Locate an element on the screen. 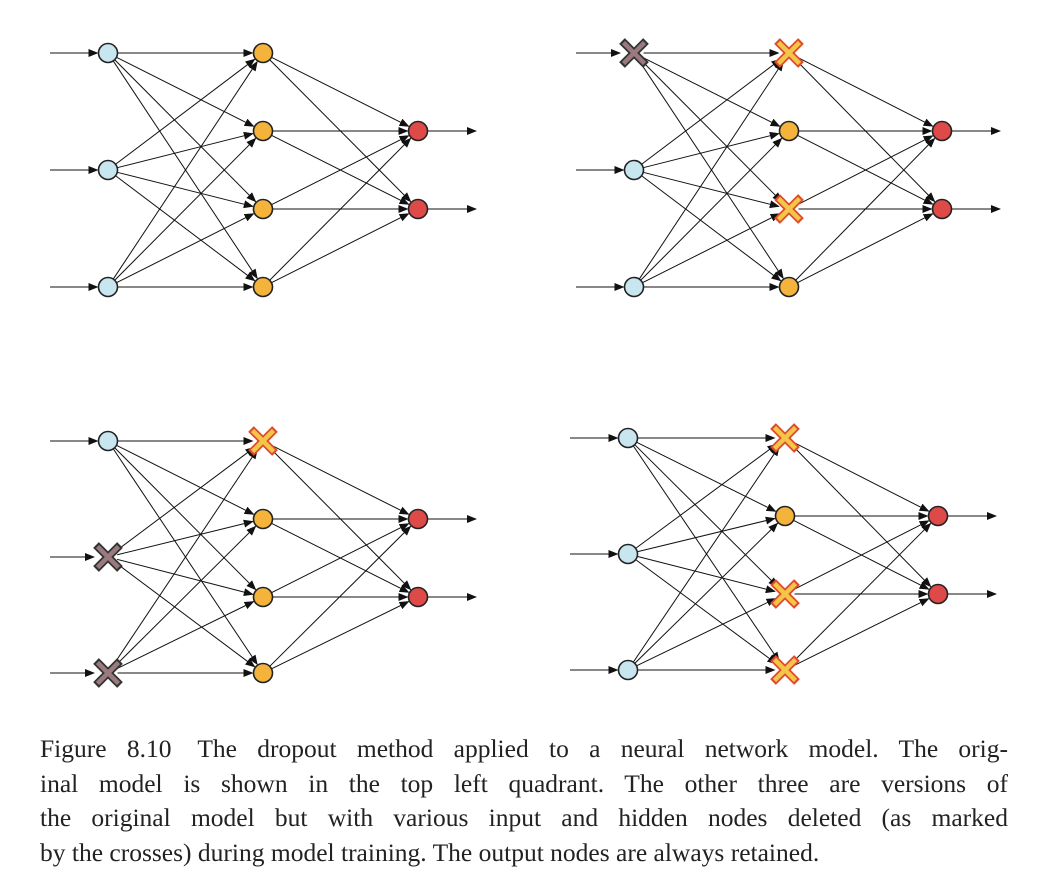 This screenshot has width=1038, height=890. network-dropout-a is located at coordinates (788, 168).